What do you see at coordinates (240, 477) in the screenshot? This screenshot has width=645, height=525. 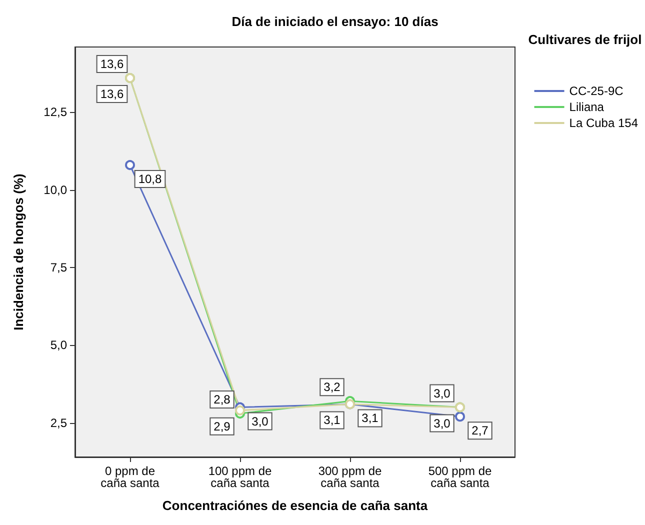 I see `x-tick-label: 100 ppm de caña santa` at bounding box center [240, 477].